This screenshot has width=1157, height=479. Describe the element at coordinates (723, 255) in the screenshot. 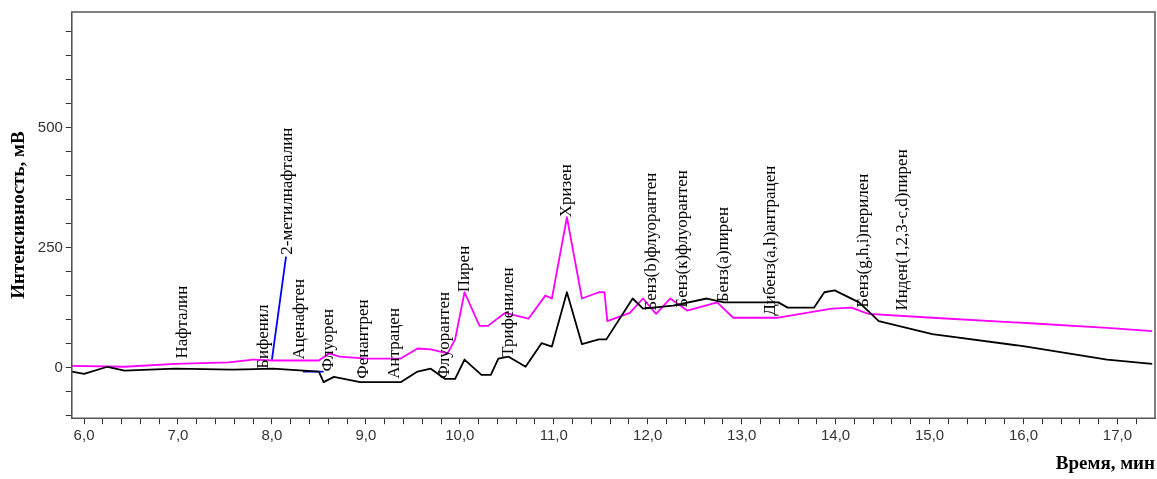

I see `annotation: Бенз(а)пирен` at that location.